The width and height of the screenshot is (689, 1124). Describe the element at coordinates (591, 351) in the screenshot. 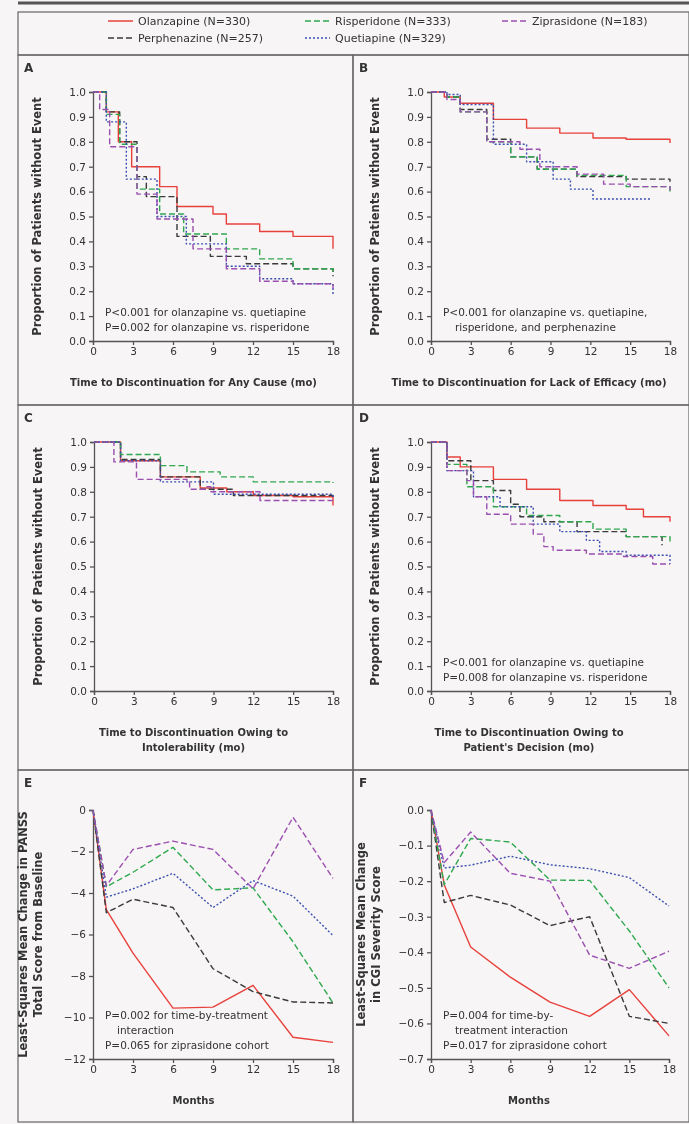

I see `x-tick-label: 12` at that location.